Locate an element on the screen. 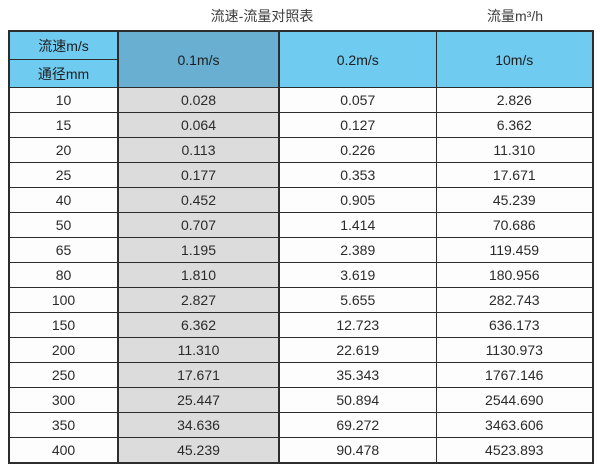  value-cell: 180.956 is located at coordinates (514, 275).